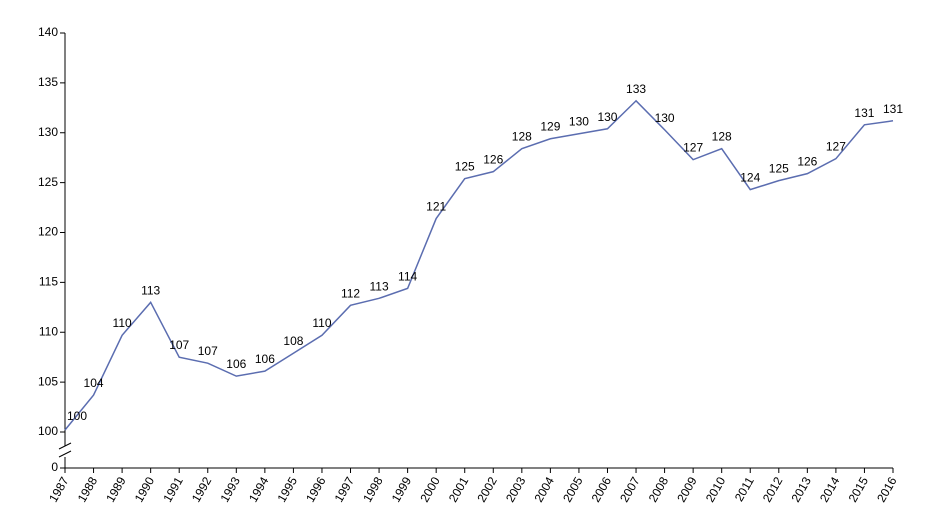 Image resolution: width=939 pixels, height=527 pixels. I want to click on x-tick-label: 1996, so click(316, 489).